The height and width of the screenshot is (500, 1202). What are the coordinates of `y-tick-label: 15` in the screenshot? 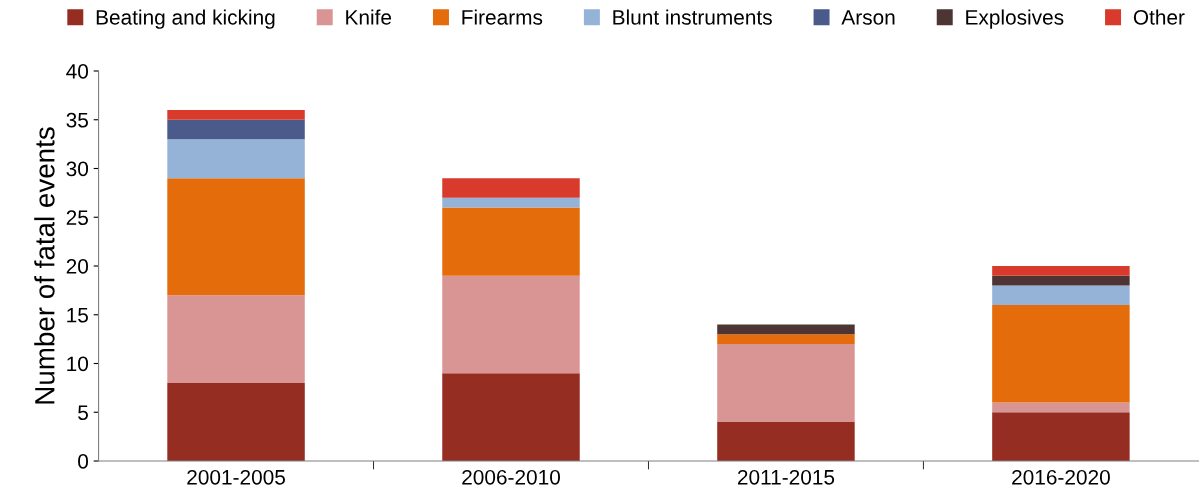 It's located at (77, 315).